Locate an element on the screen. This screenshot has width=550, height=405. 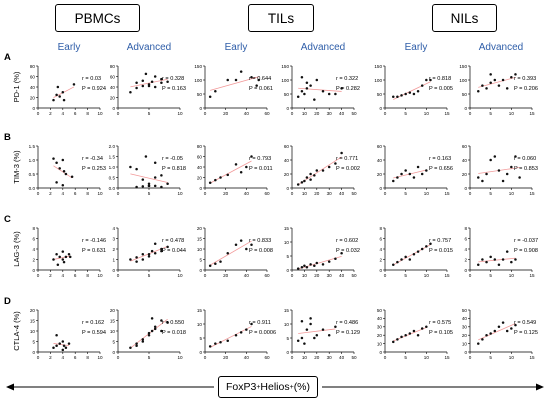
panel-2-2-ytick-label-2: 10 is located at coordinates (200, 249).